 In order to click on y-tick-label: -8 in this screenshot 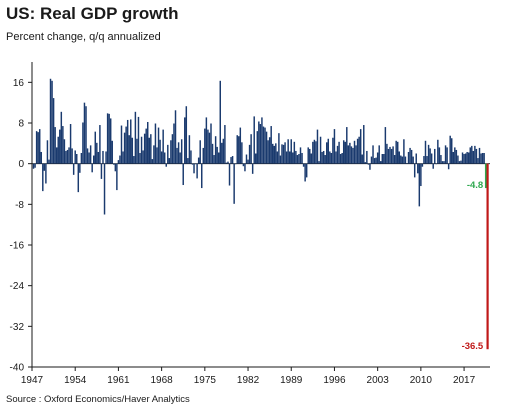, I will do `click(19, 205)`.